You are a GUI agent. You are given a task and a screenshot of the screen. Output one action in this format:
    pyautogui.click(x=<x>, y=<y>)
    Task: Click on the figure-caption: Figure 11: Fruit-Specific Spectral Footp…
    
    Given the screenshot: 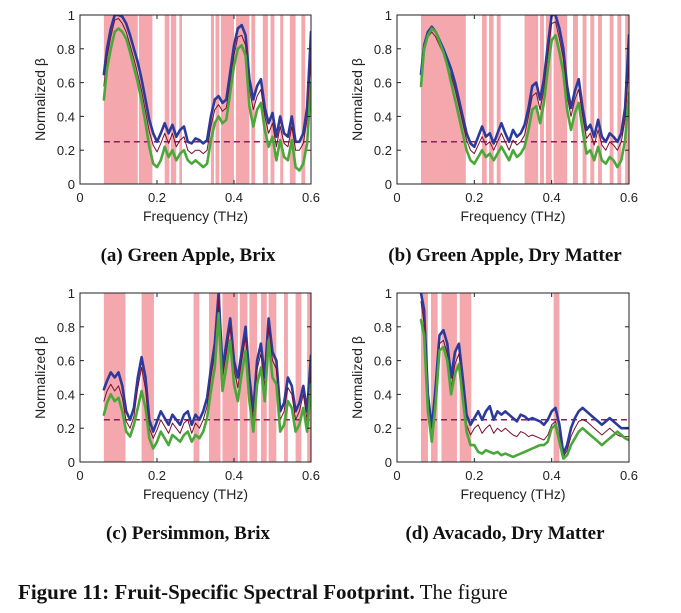 What is the action you would take?
    pyautogui.click(x=348, y=592)
    